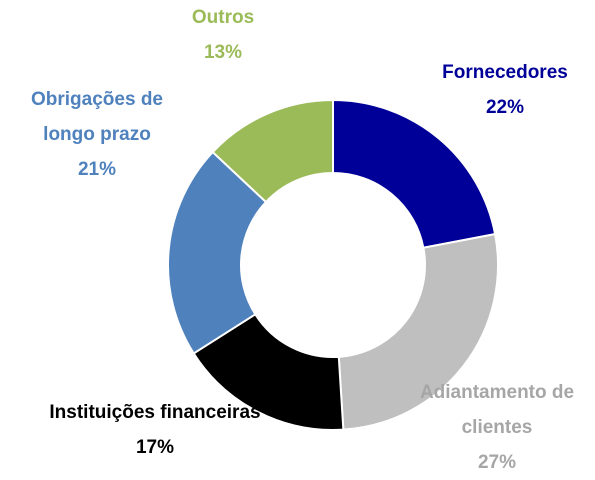 This screenshot has width=595, height=480. What do you see at coordinates (155, 430) in the screenshot?
I see `slice-label: Instituições financeiras 17%` at bounding box center [155, 430].